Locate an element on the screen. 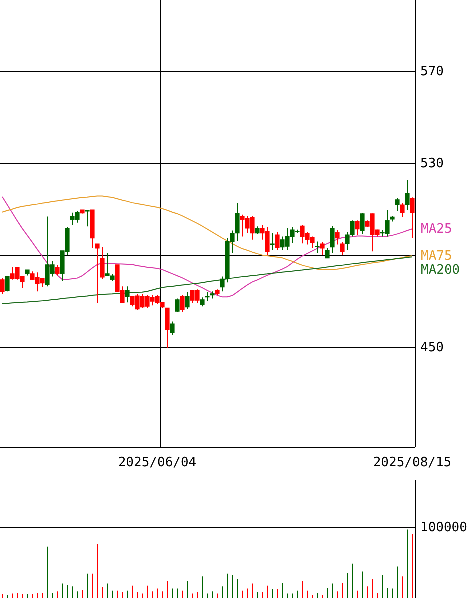  x-tick-label: 2025/06/04 is located at coordinates (157, 463).